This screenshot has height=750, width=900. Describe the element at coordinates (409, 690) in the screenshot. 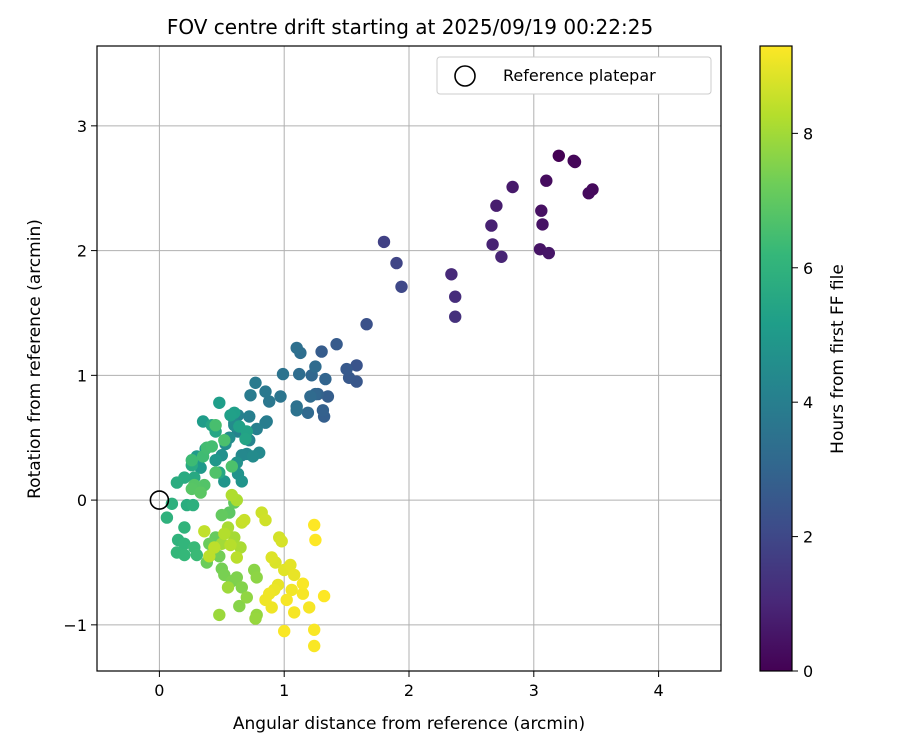

I see `x-tick-label: 2` at that location.